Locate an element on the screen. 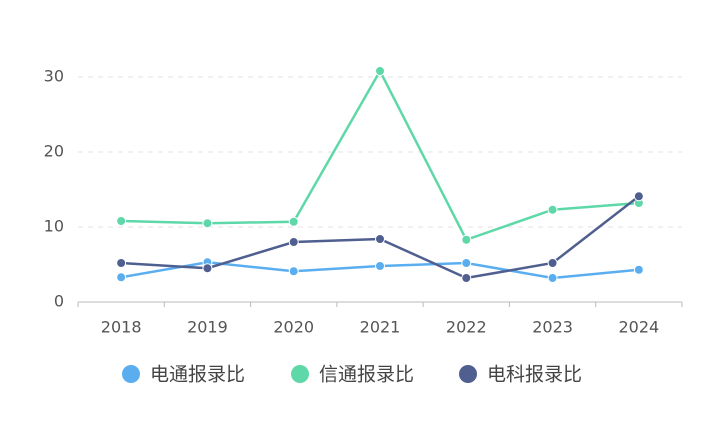 The width and height of the screenshot is (719, 428). x-tick-label: 2021 is located at coordinates (380, 327).